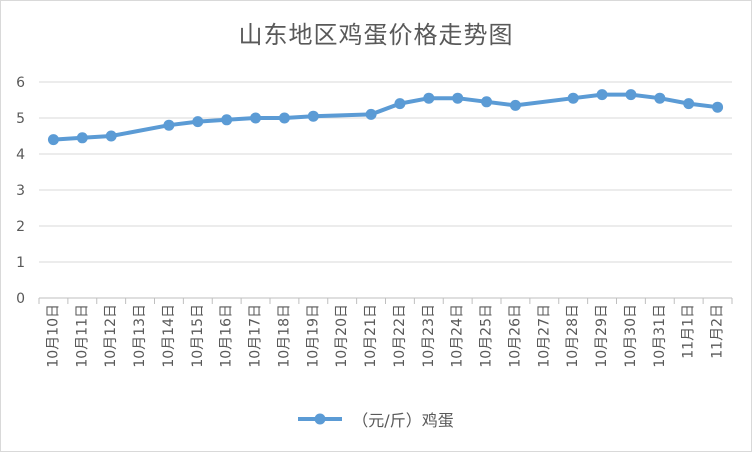 This screenshot has width=752, height=452. I want to click on y-tick-label: 3, so click(20, 191).